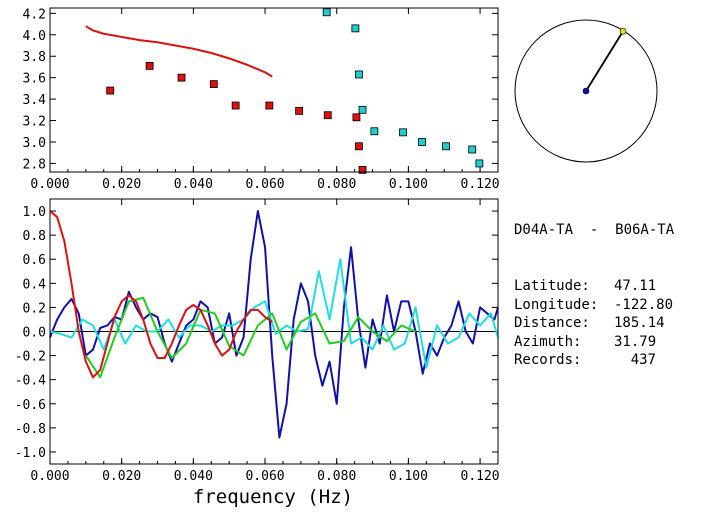 This screenshot has height=519, width=703. What do you see at coordinates (594, 230) in the screenshot?
I see `station-pair-title: D04A-TA - B06A-TA` at bounding box center [594, 230].